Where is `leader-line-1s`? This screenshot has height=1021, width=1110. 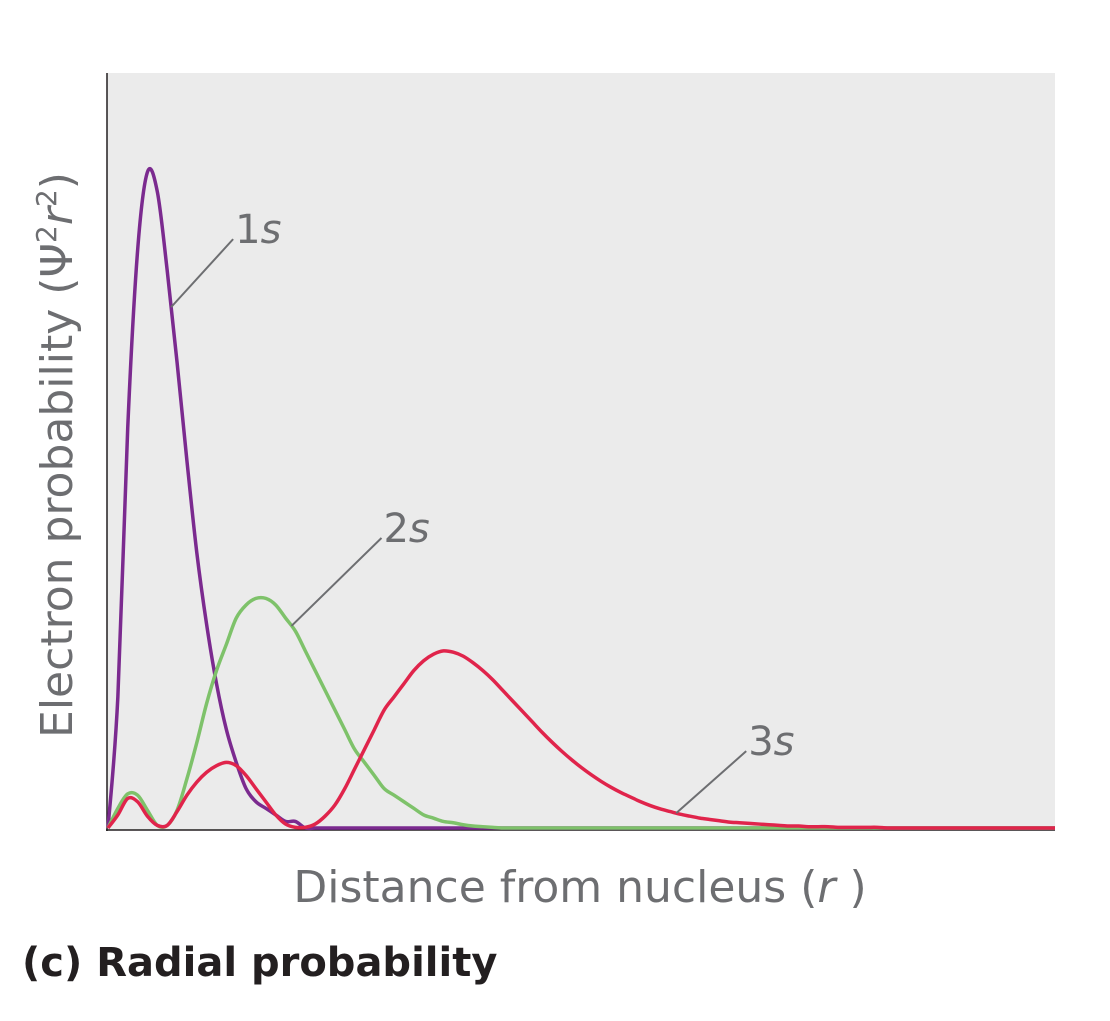 leader-line-1s is located at coordinates (202, 273).